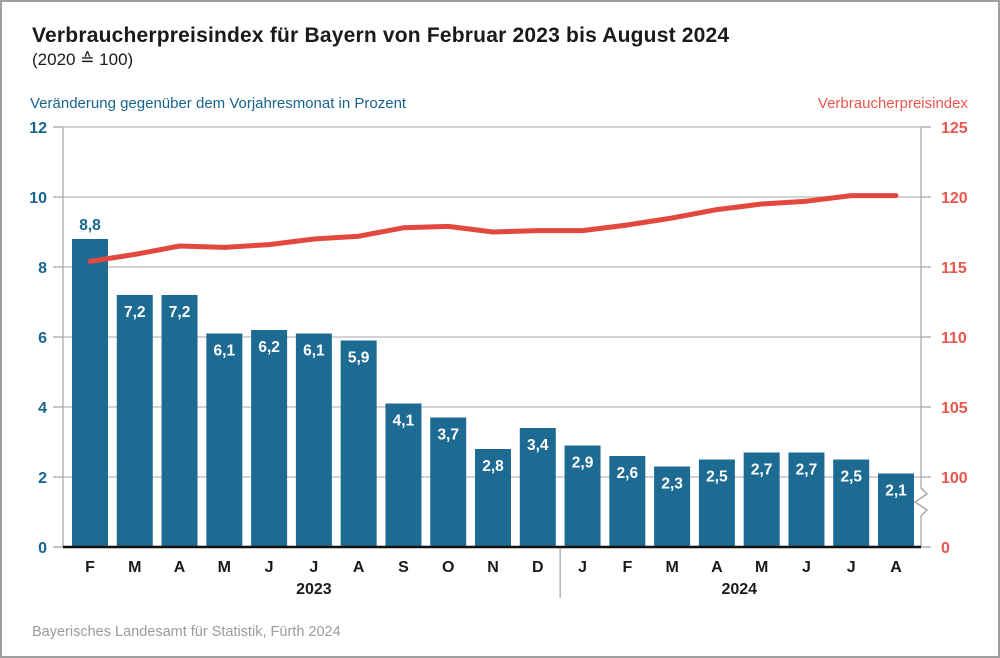  What do you see at coordinates (538, 445) in the screenshot?
I see `bar-value-label: 3,4` at bounding box center [538, 445].